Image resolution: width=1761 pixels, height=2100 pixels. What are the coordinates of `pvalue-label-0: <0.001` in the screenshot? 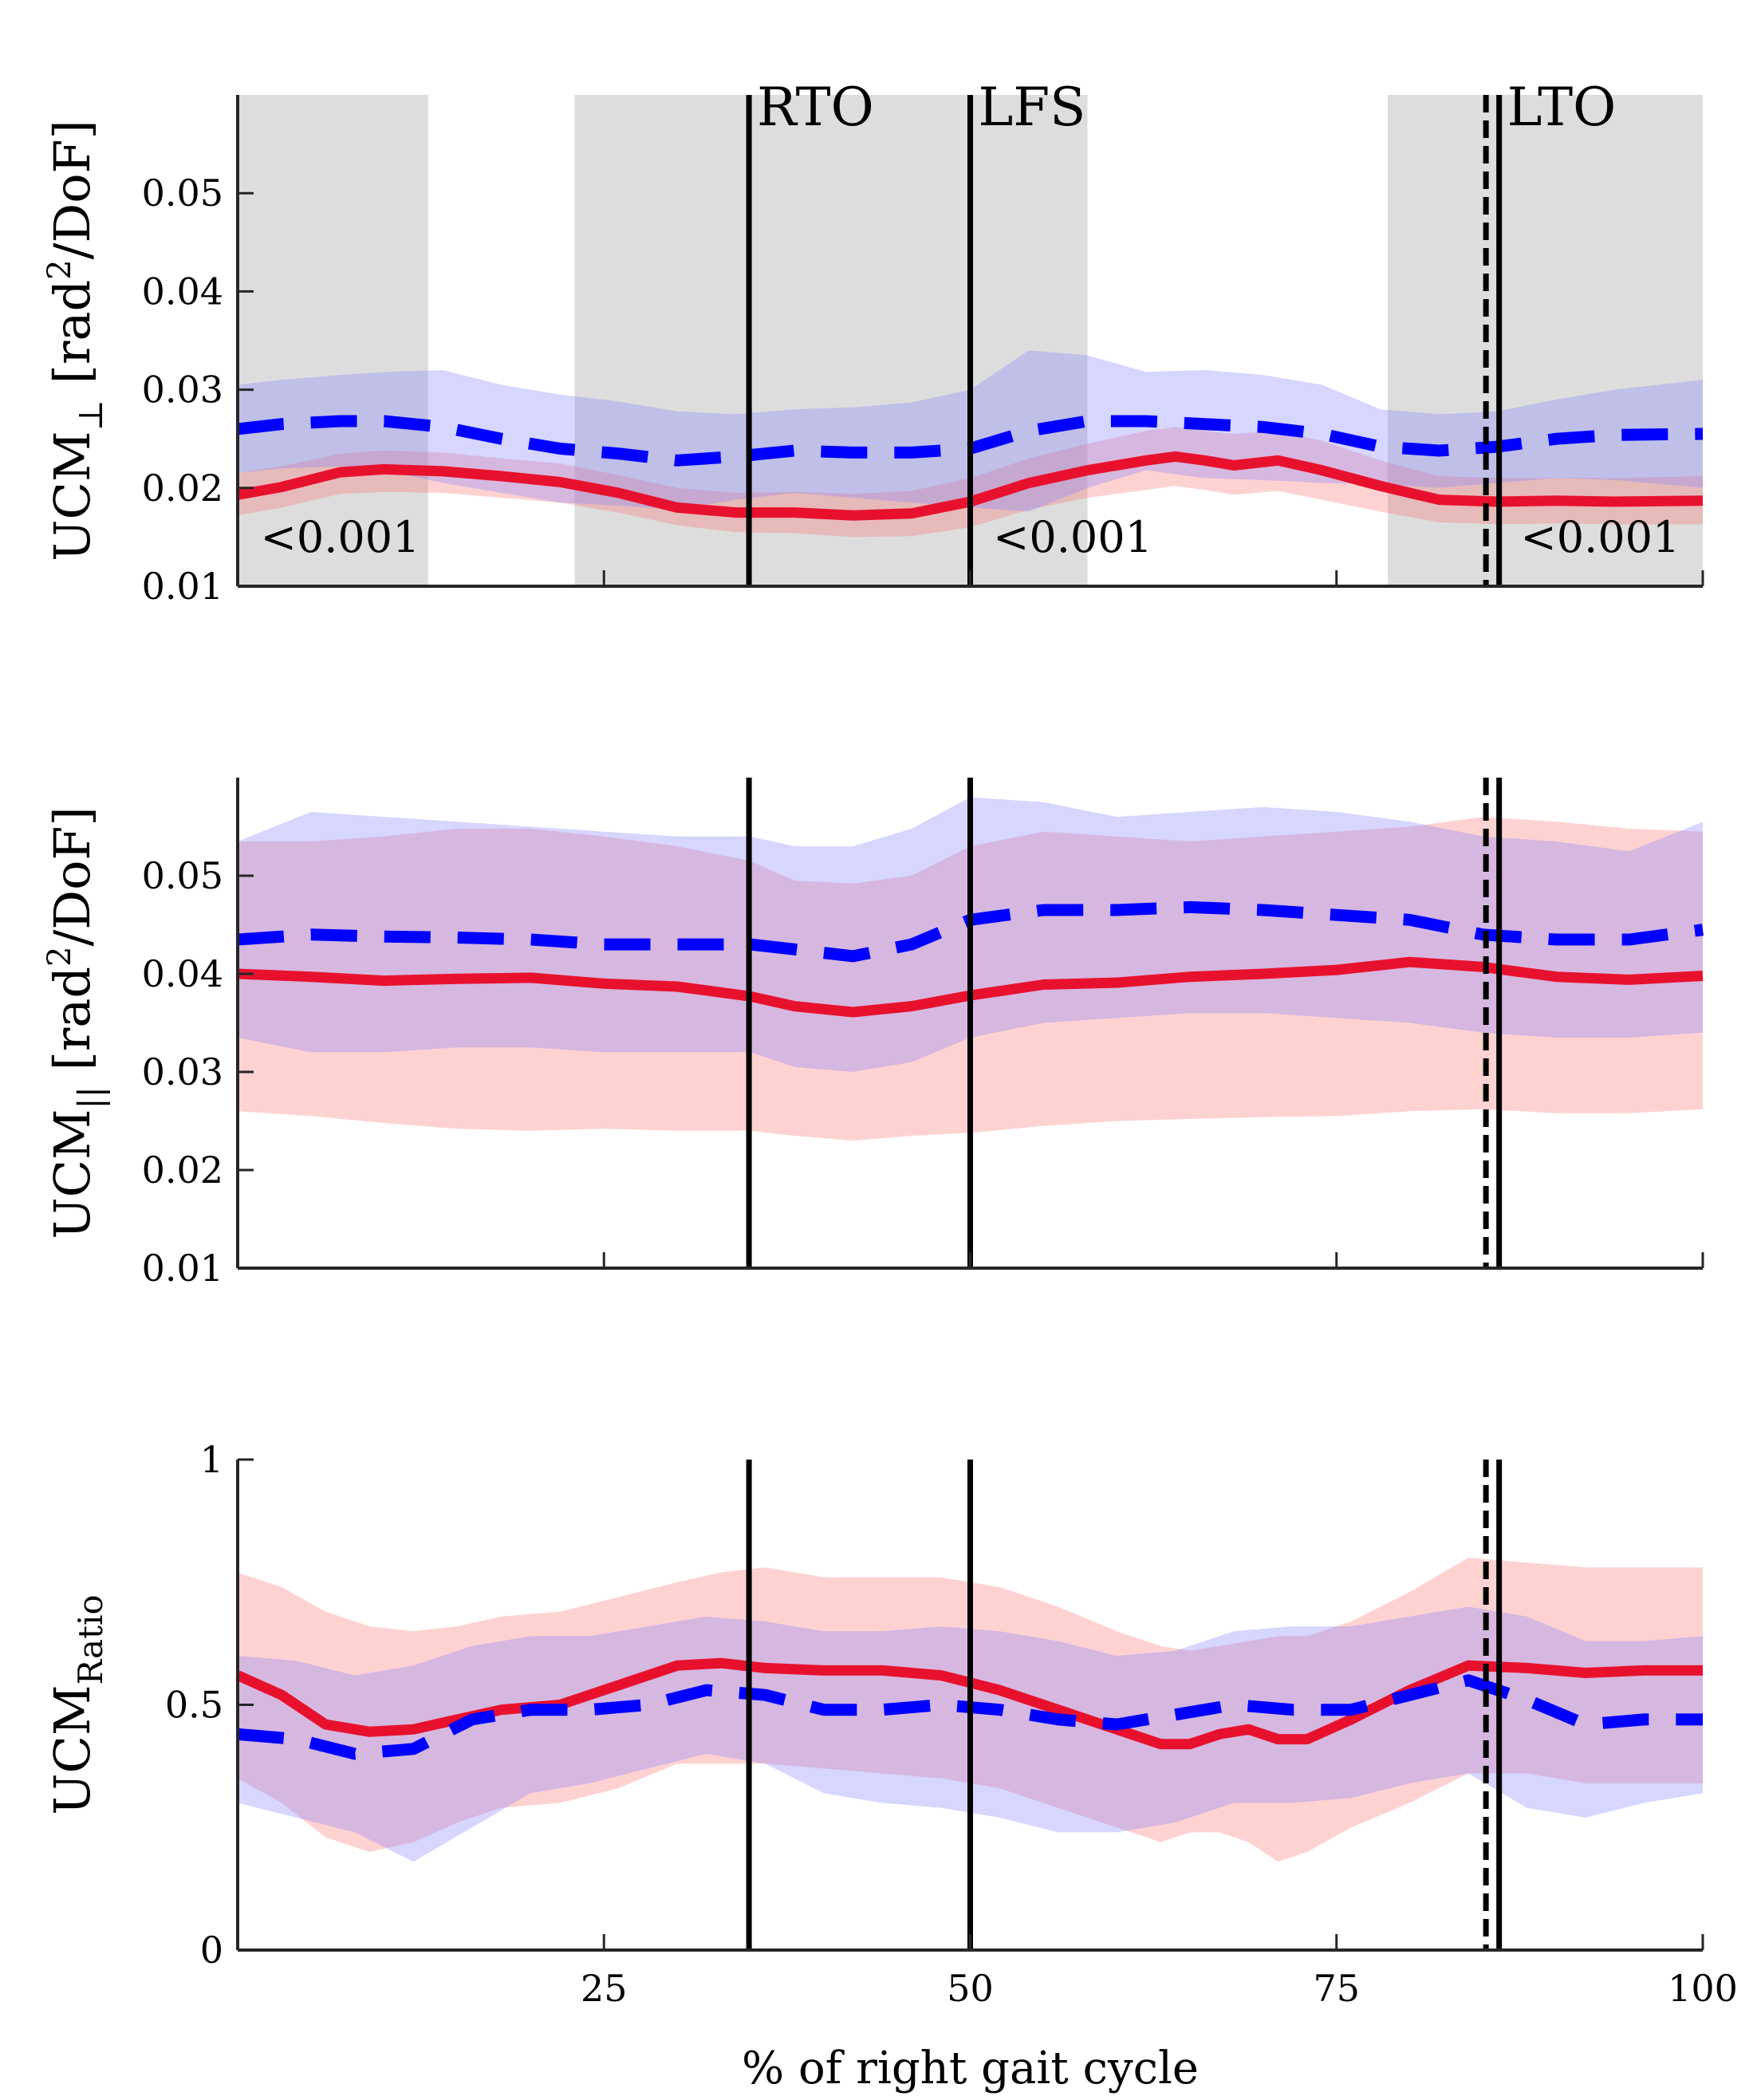 It's located at (341, 537).